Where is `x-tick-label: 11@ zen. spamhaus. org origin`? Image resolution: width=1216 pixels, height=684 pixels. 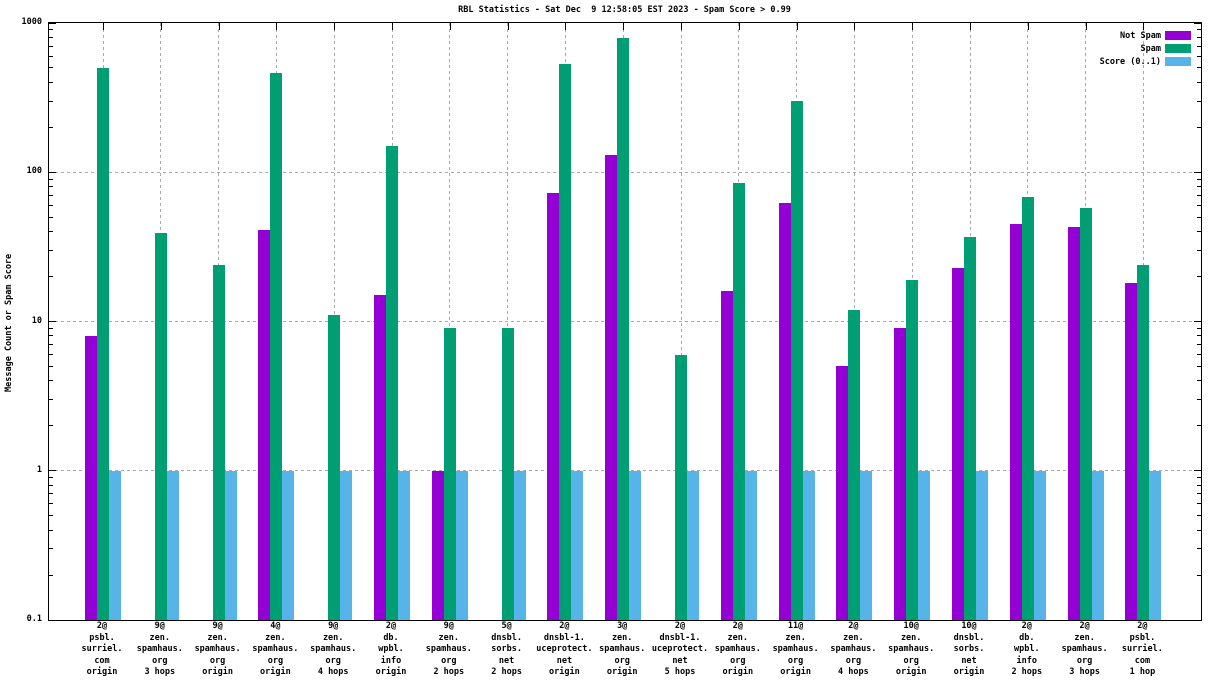
x-tick-label: 11@ zen. spamhaus. org origin is located at coordinates (795, 649).